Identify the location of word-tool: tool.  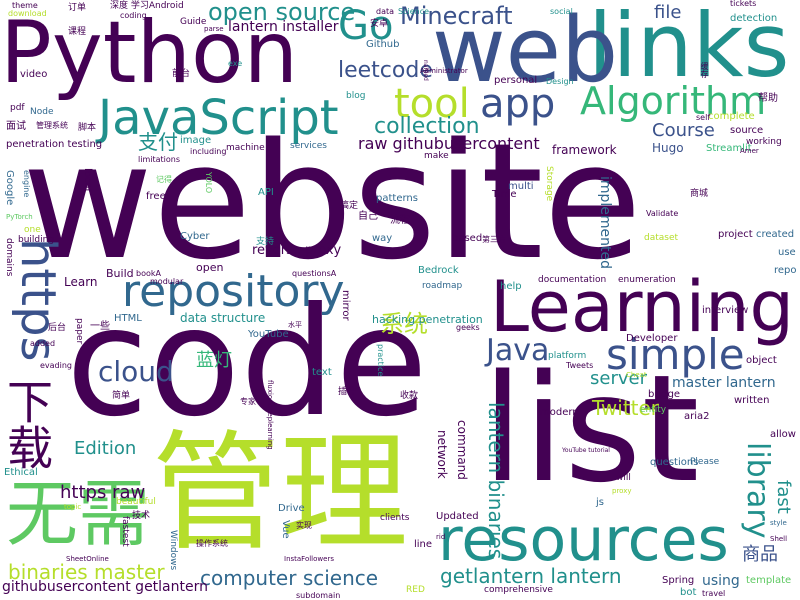
(432, 104).